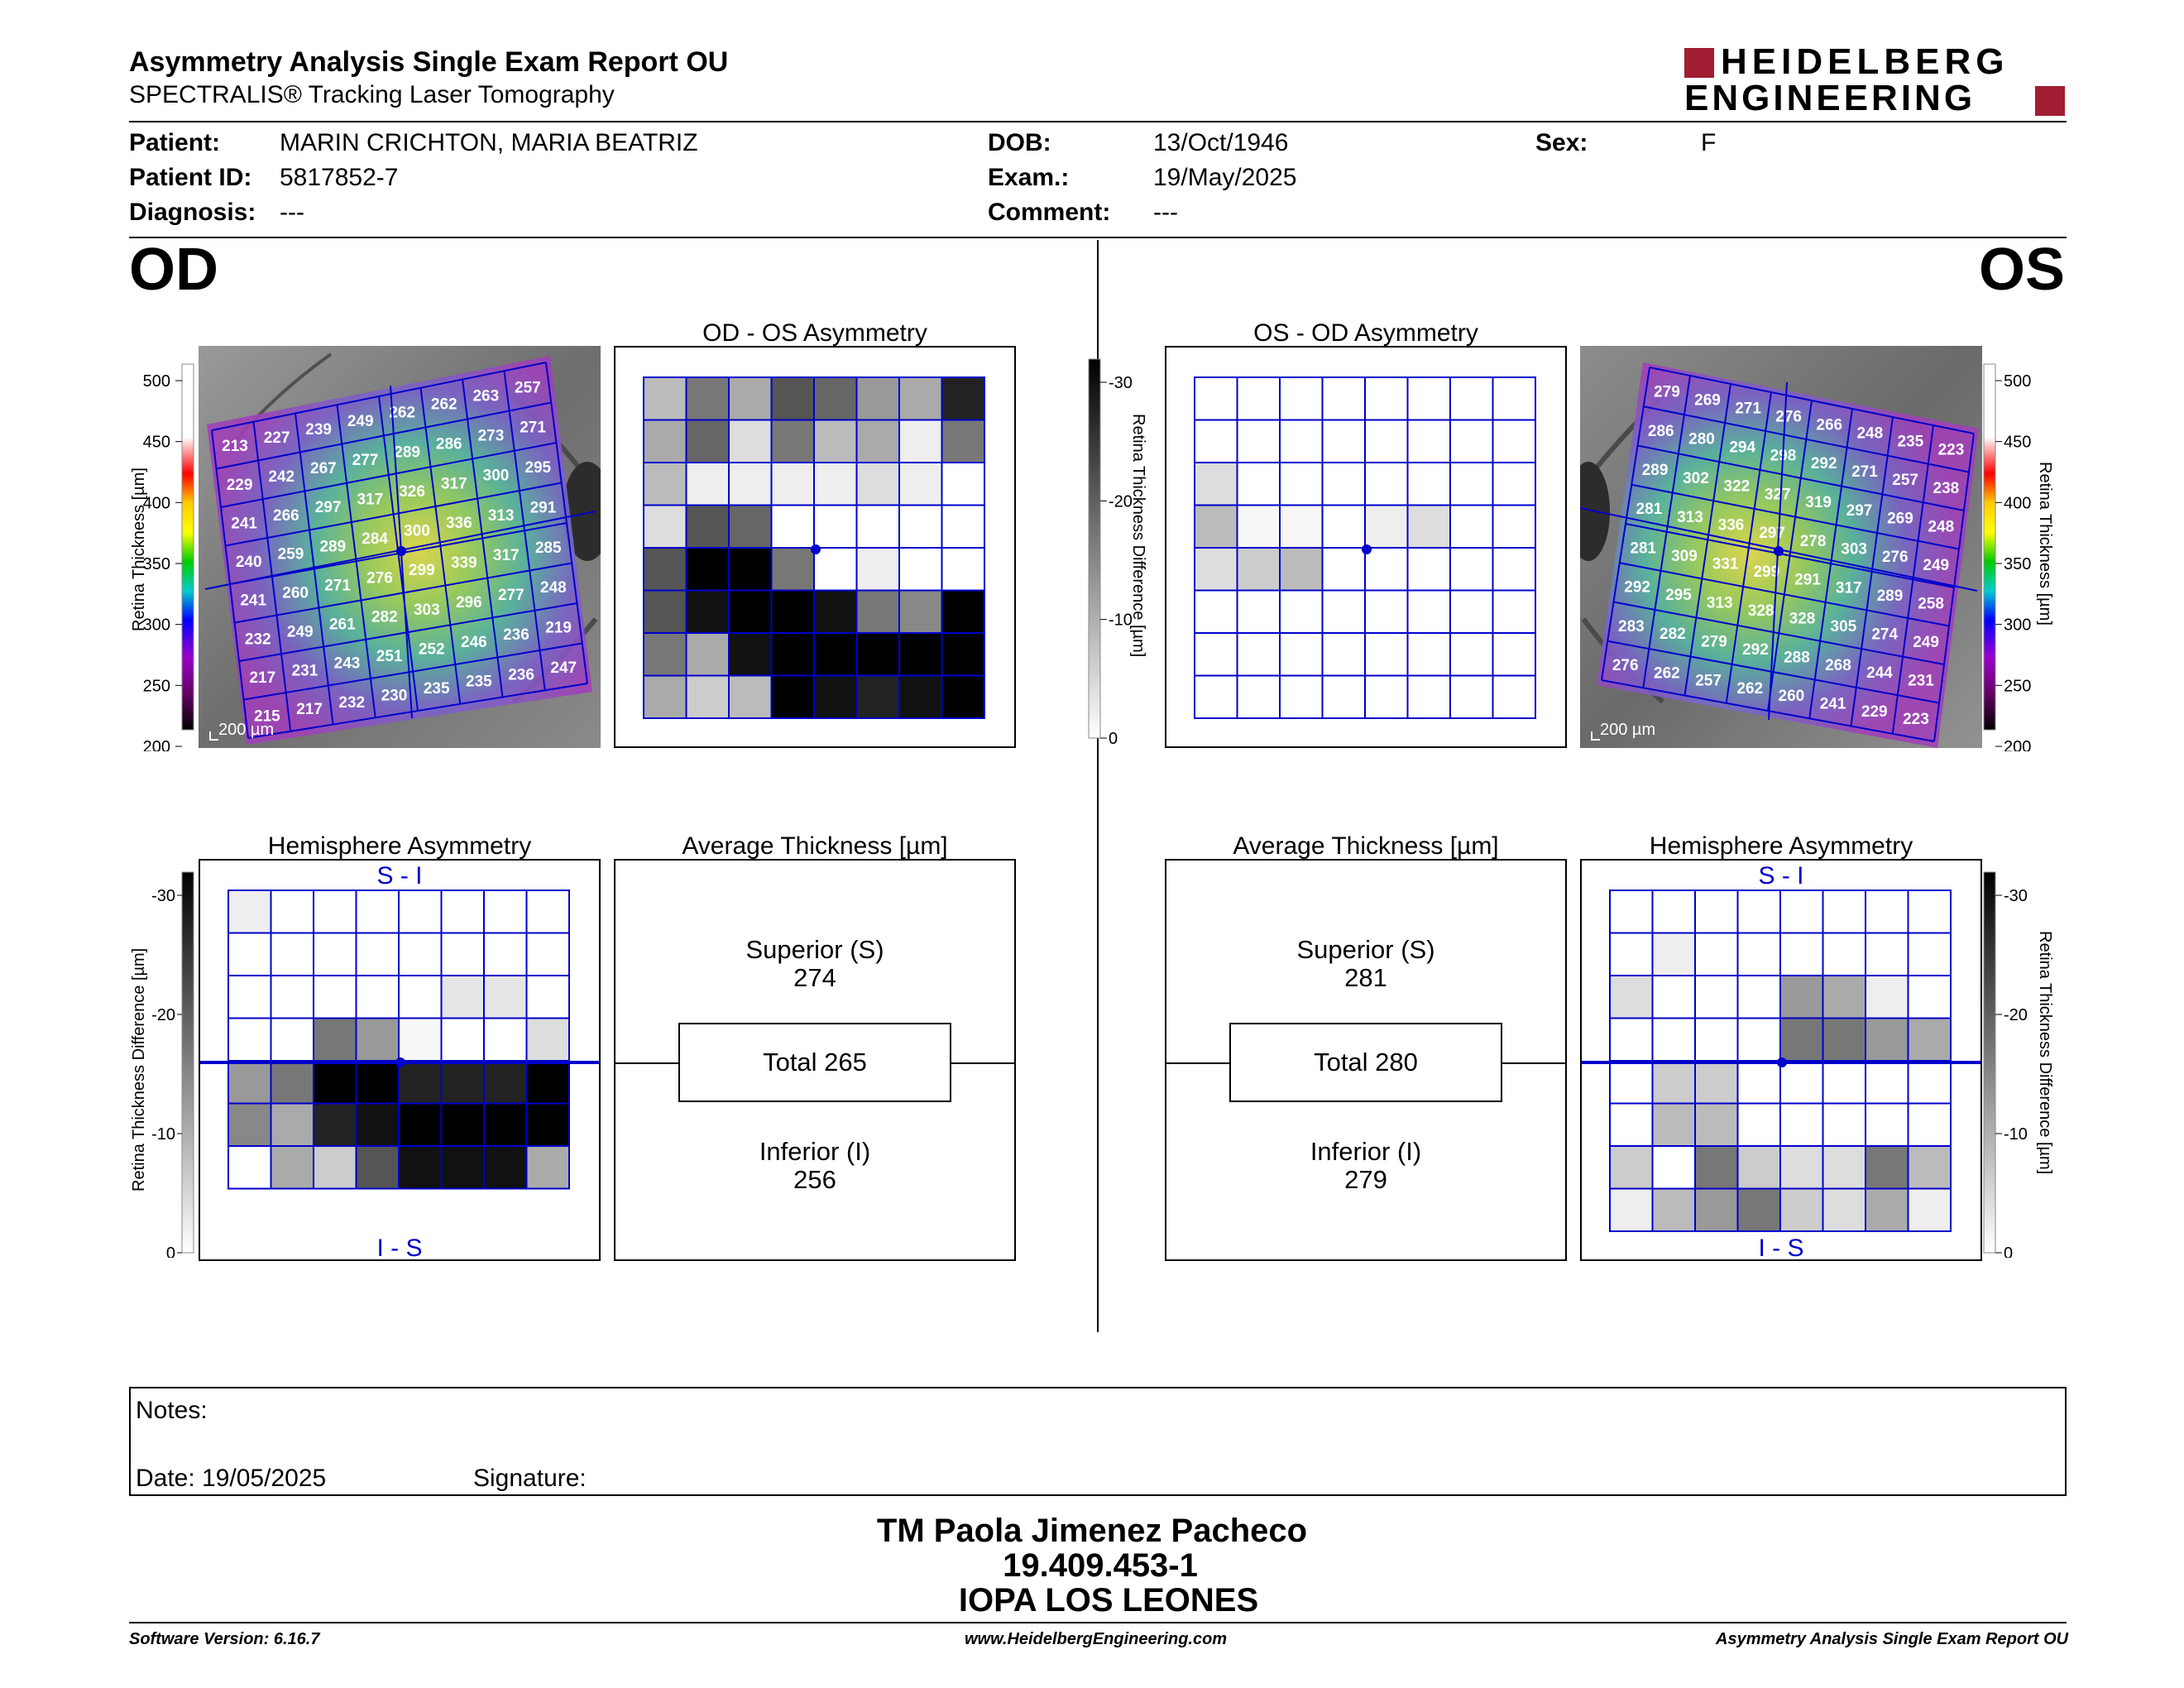 The height and width of the screenshot is (1688, 2184). Describe the element at coordinates (814, 1062) in the screenshot. I see `od-total: Total 265` at that location.